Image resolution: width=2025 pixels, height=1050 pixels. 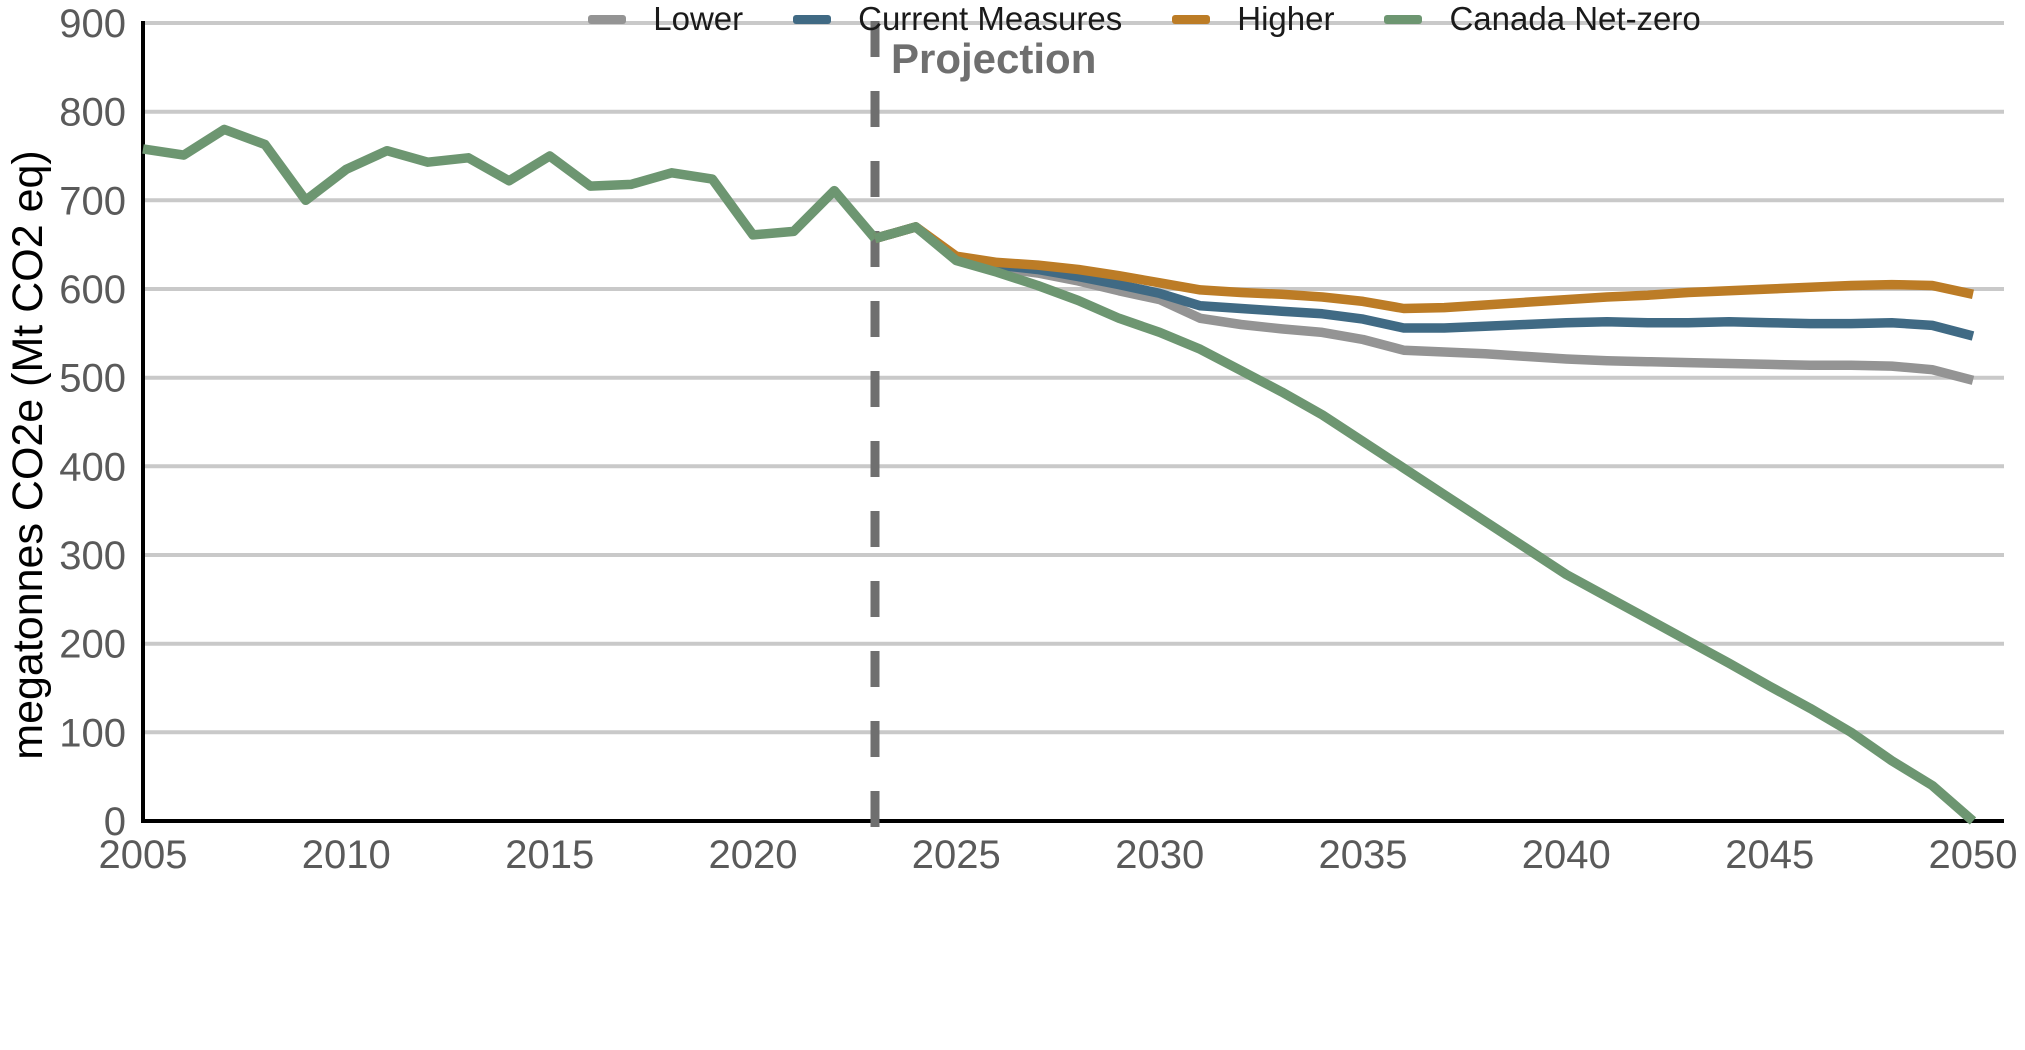 I want to click on legend-item-higher: Higher, so click(x=1253, y=19).